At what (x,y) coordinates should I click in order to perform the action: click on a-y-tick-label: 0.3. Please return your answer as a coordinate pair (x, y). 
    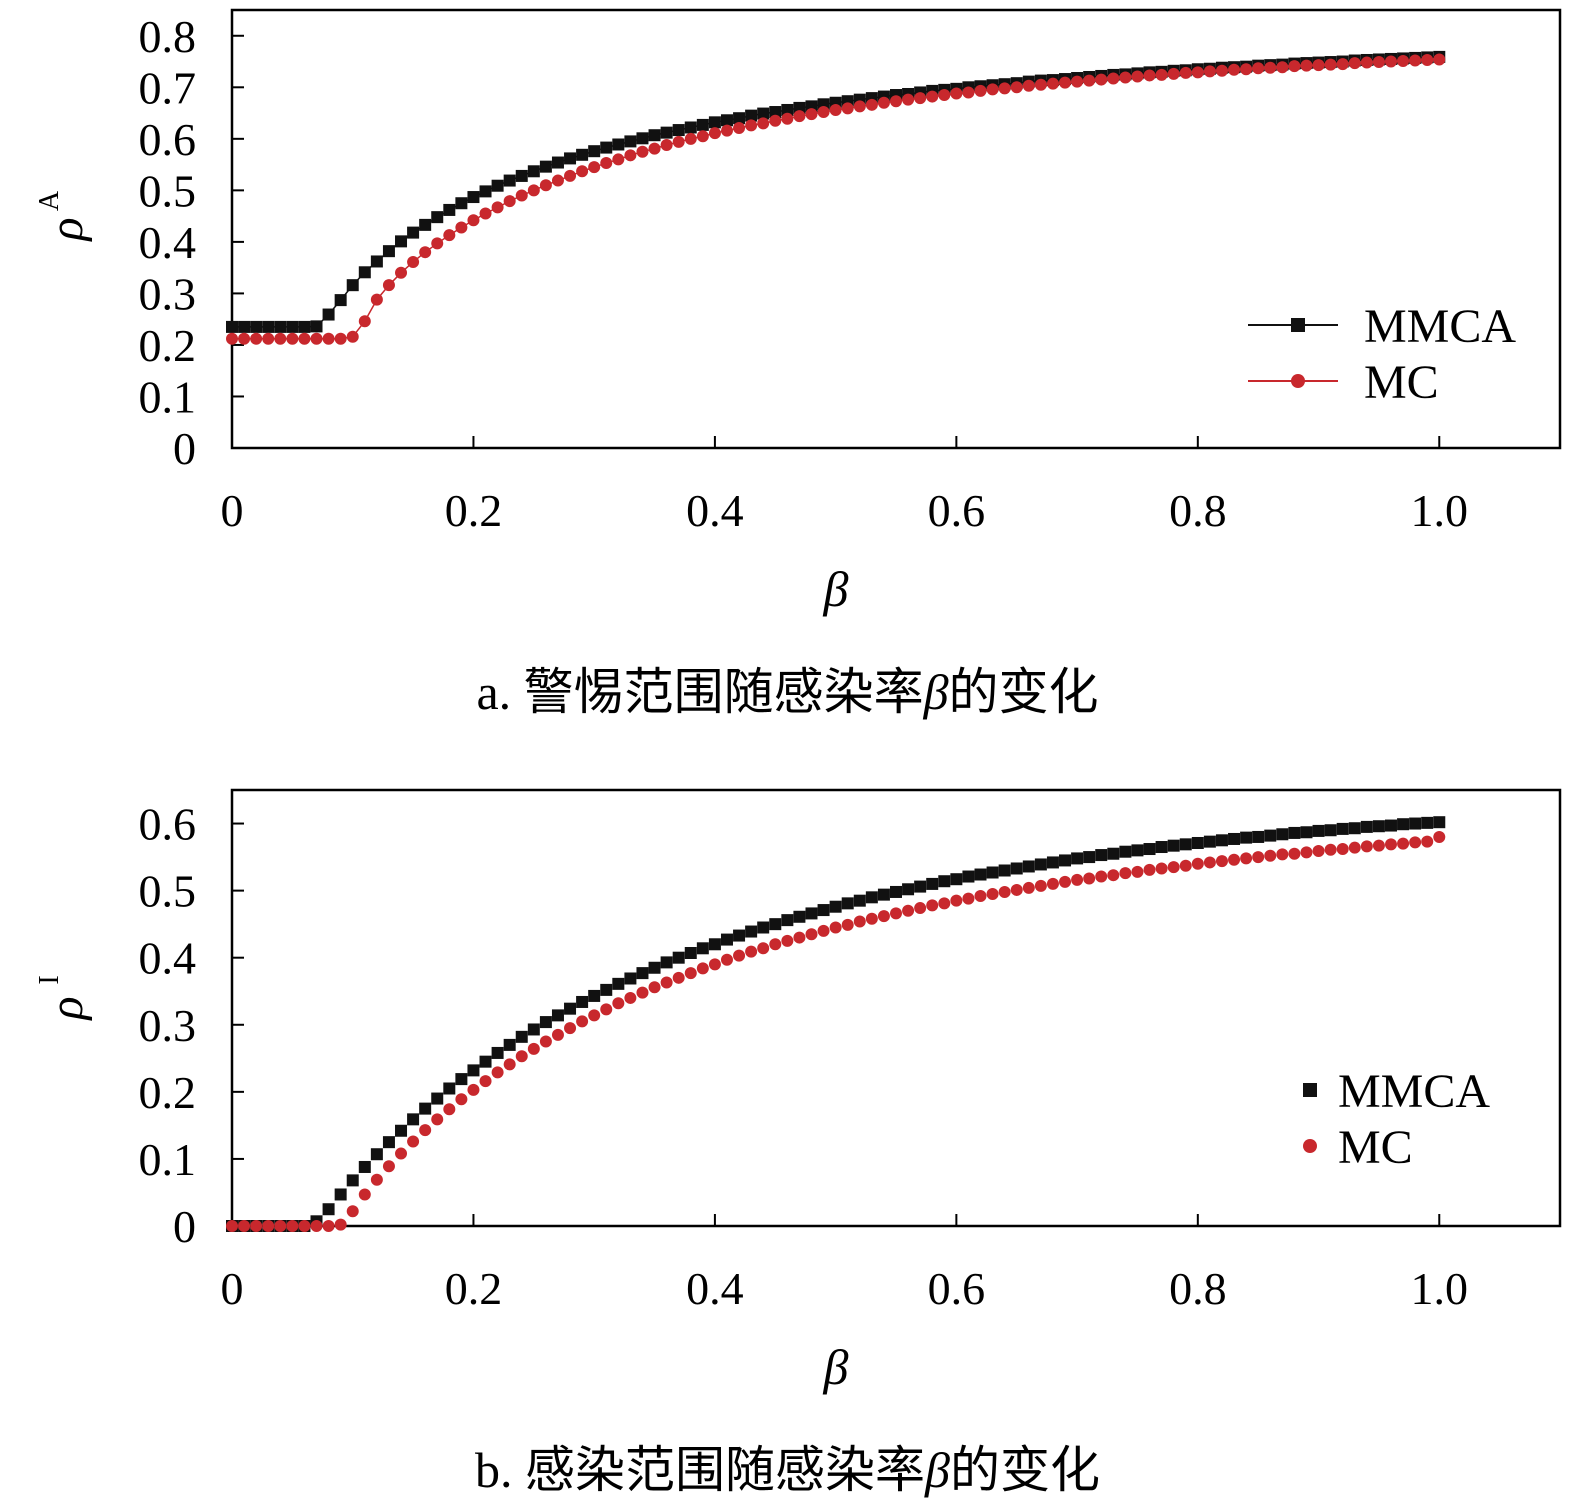
    Looking at the image, I should click on (168, 293).